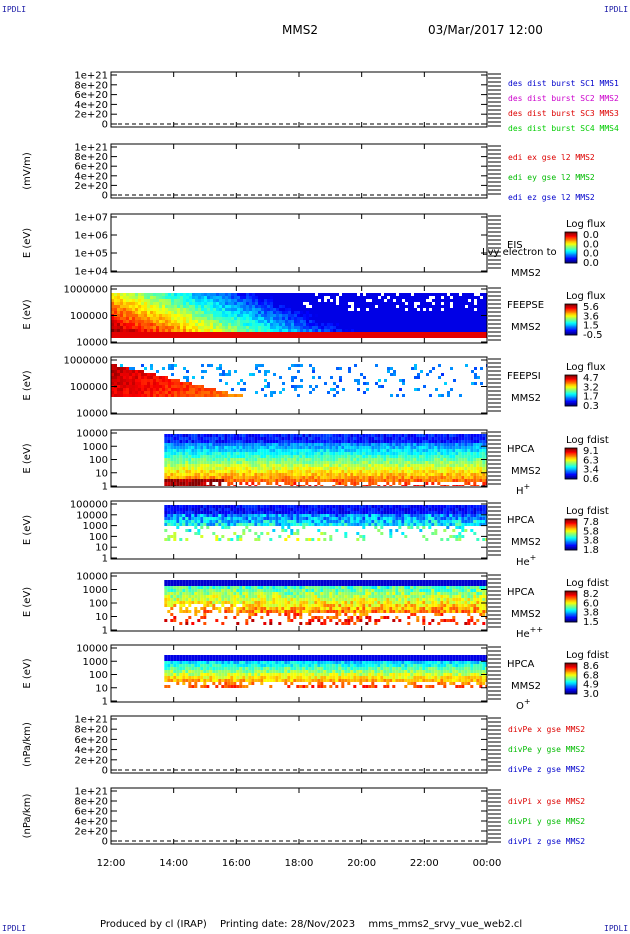  I want to click on panel-eis-colorbar-swatch, so click(571, 235).